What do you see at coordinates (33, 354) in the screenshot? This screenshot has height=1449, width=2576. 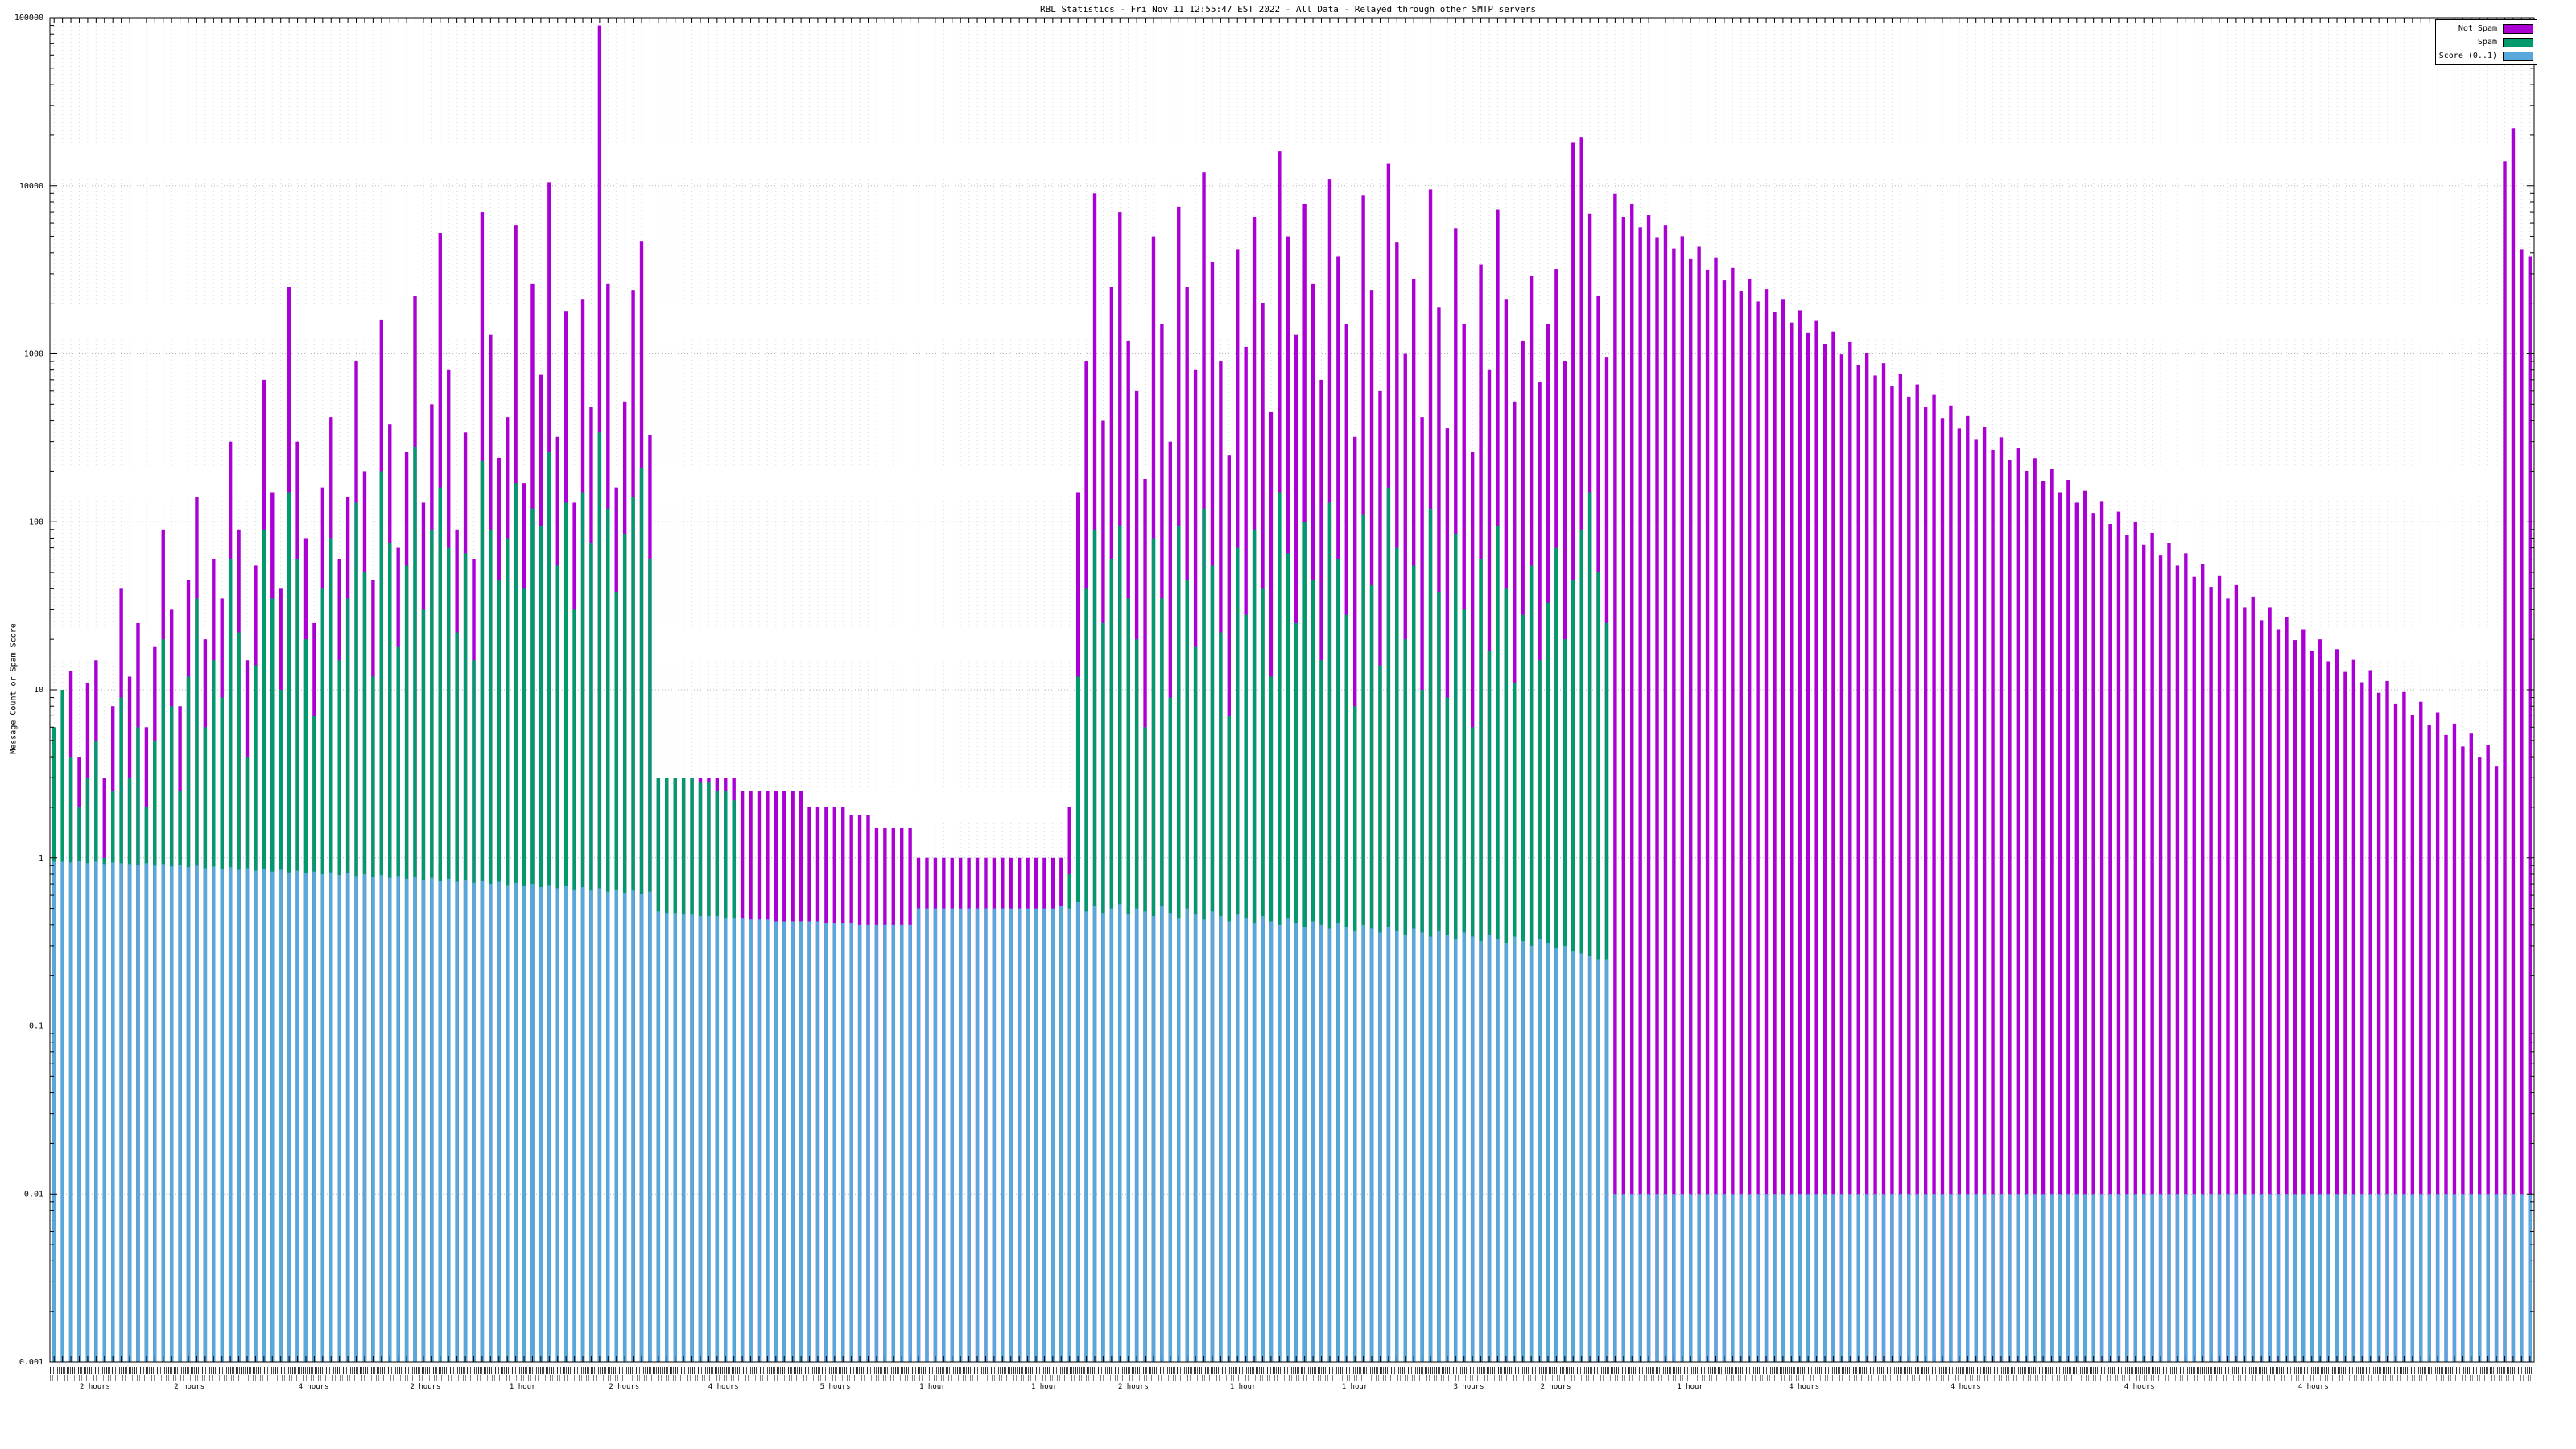 I see `y-tick-label: 1000` at bounding box center [33, 354].